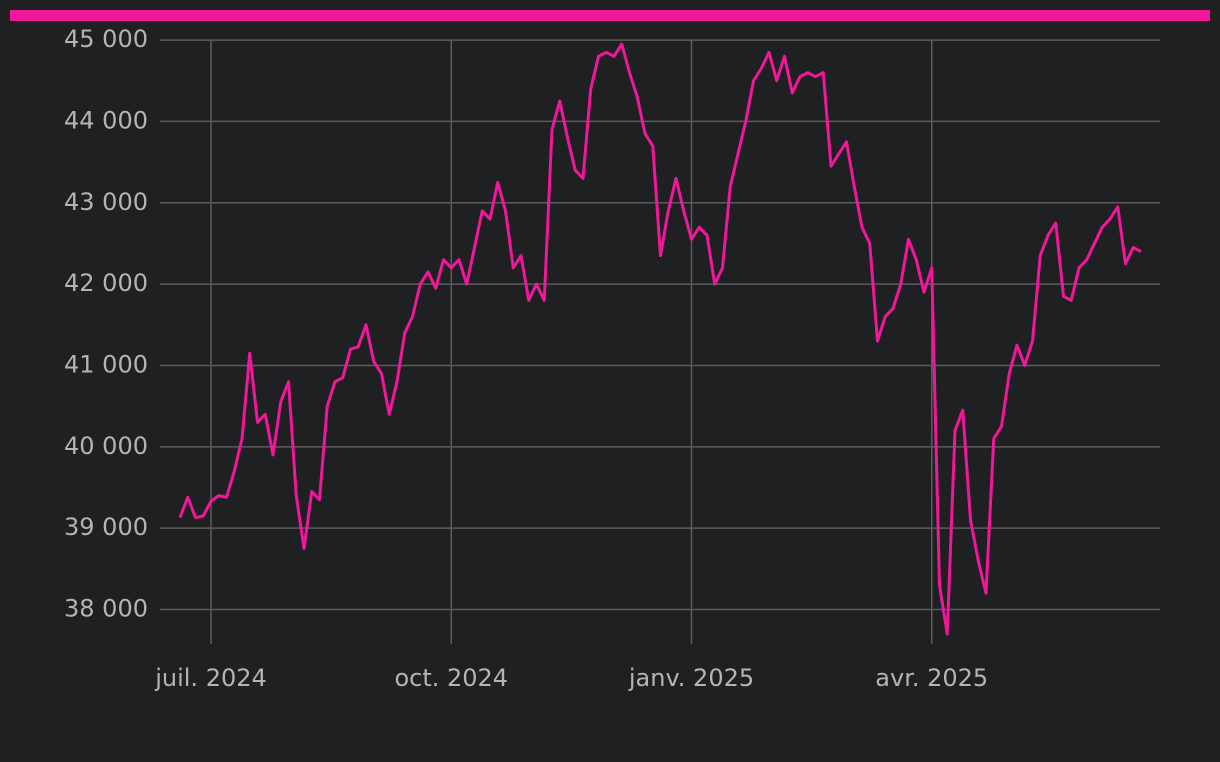 Image resolution: width=1220 pixels, height=762 pixels. Describe the element at coordinates (106, 527) in the screenshot. I see `y-tick-label: 39 000` at that location.